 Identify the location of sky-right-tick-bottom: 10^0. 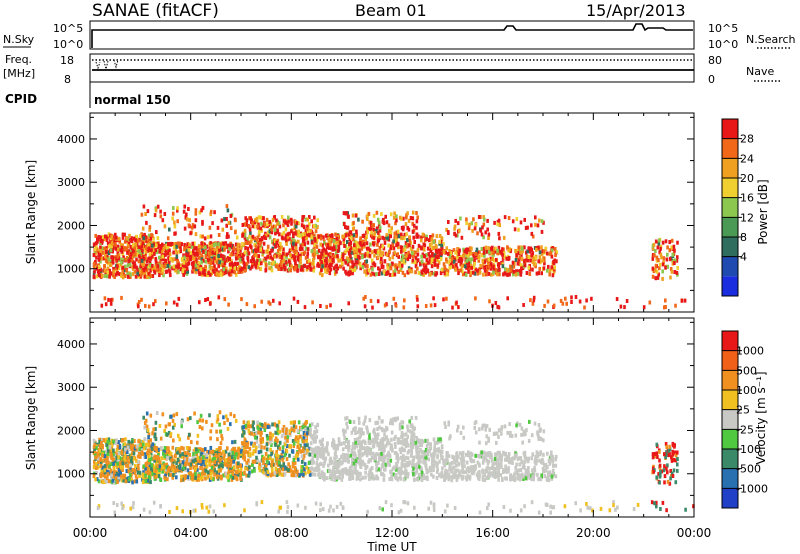
(723, 44).